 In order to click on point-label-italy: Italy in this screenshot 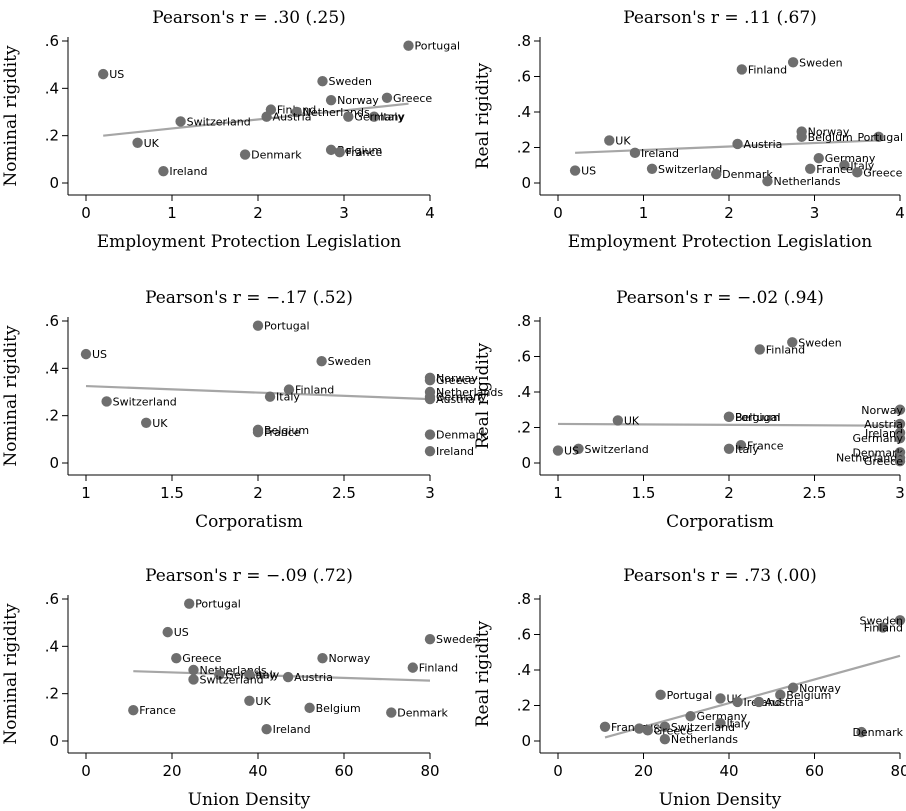, I will do `click(288, 397)`.